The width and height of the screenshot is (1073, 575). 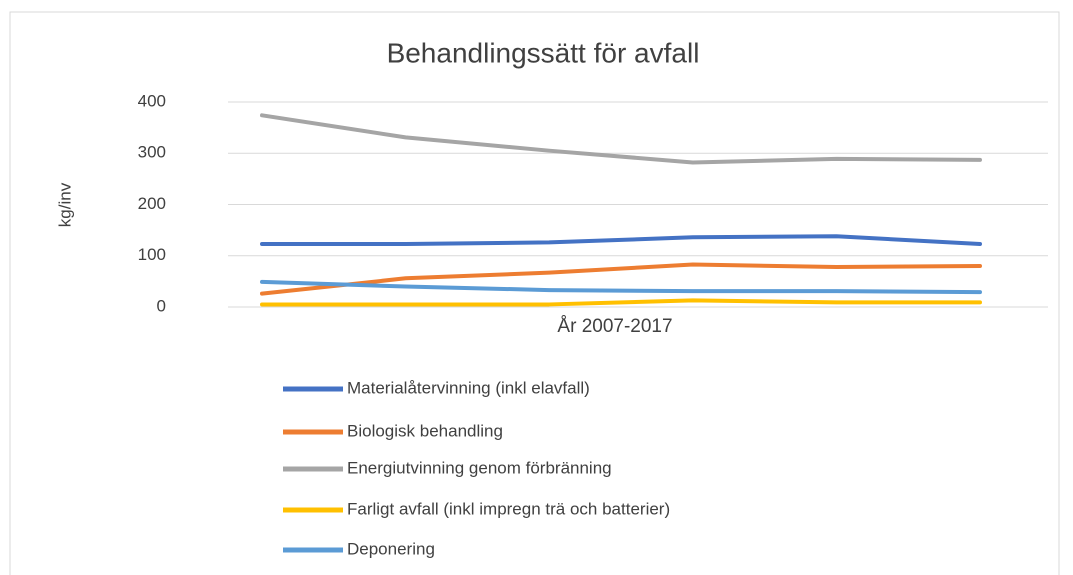 I want to click on y-tick-label: 0, so click(x=161, y=305).